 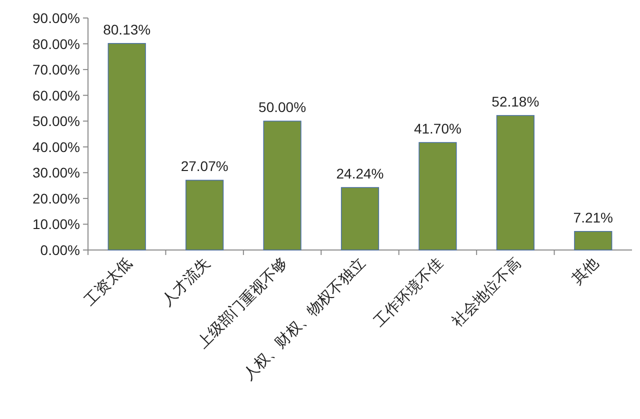 I want to click on y-tick-label: 70.00%, so click(x=56, y=70).